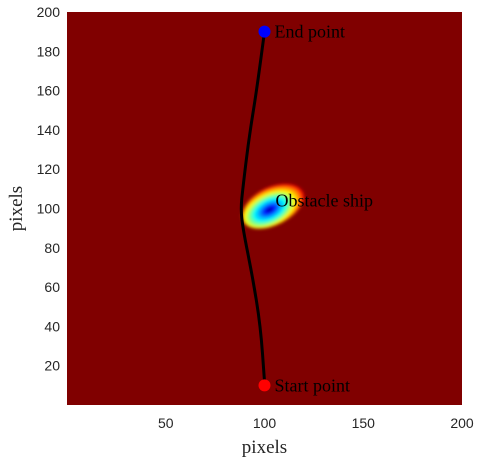 The image size is (477, 463). What do you see at coordinates (265, 423) in the screenshot?
I see `x-tick-label: 100` at bounding box center [265, 423].